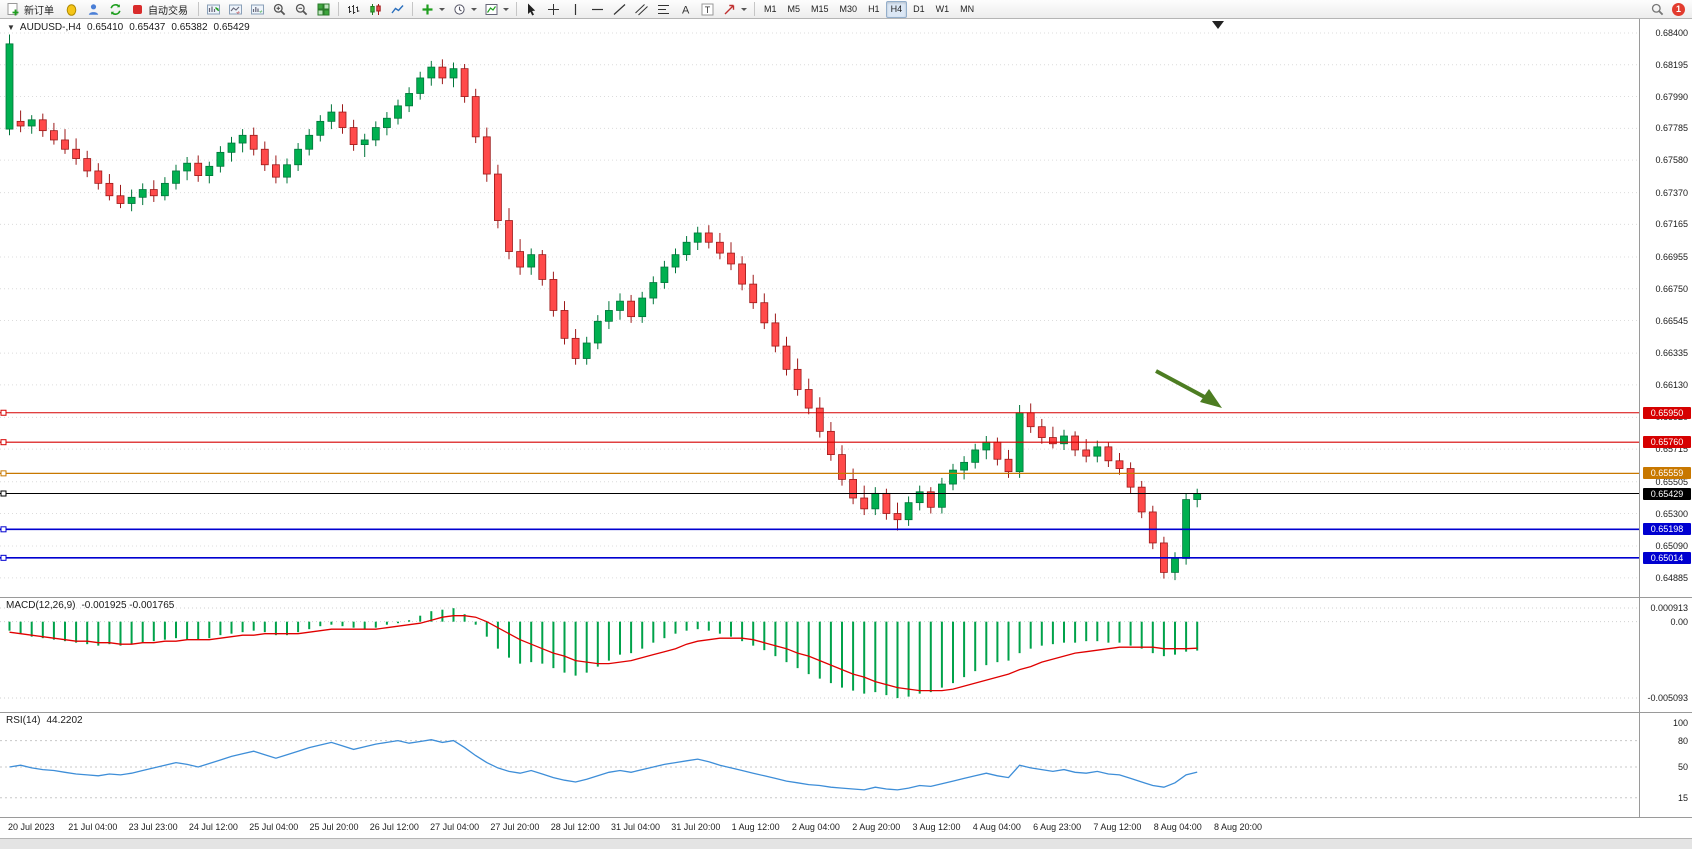 Image resolution: width=1692 pixels, height=849 pixels. I want to click on time-axis-label: 2 Aug 20:00, so click(876, 827).